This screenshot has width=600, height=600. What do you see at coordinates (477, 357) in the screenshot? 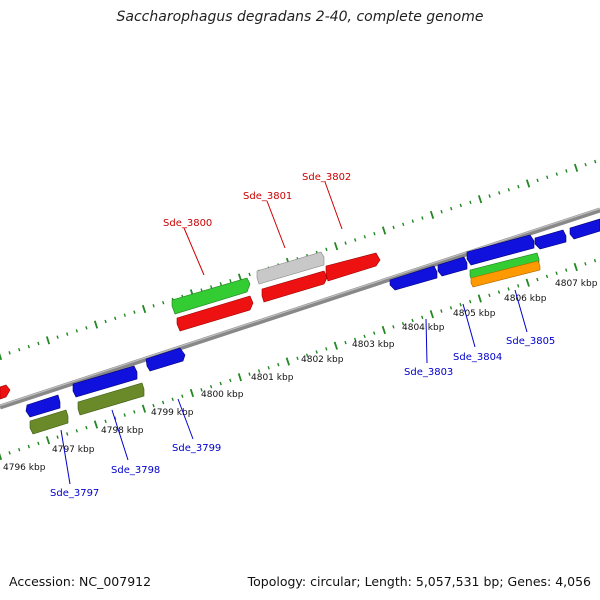
I see `gene-label: Sde_3804` at bounding box center [477, 357].